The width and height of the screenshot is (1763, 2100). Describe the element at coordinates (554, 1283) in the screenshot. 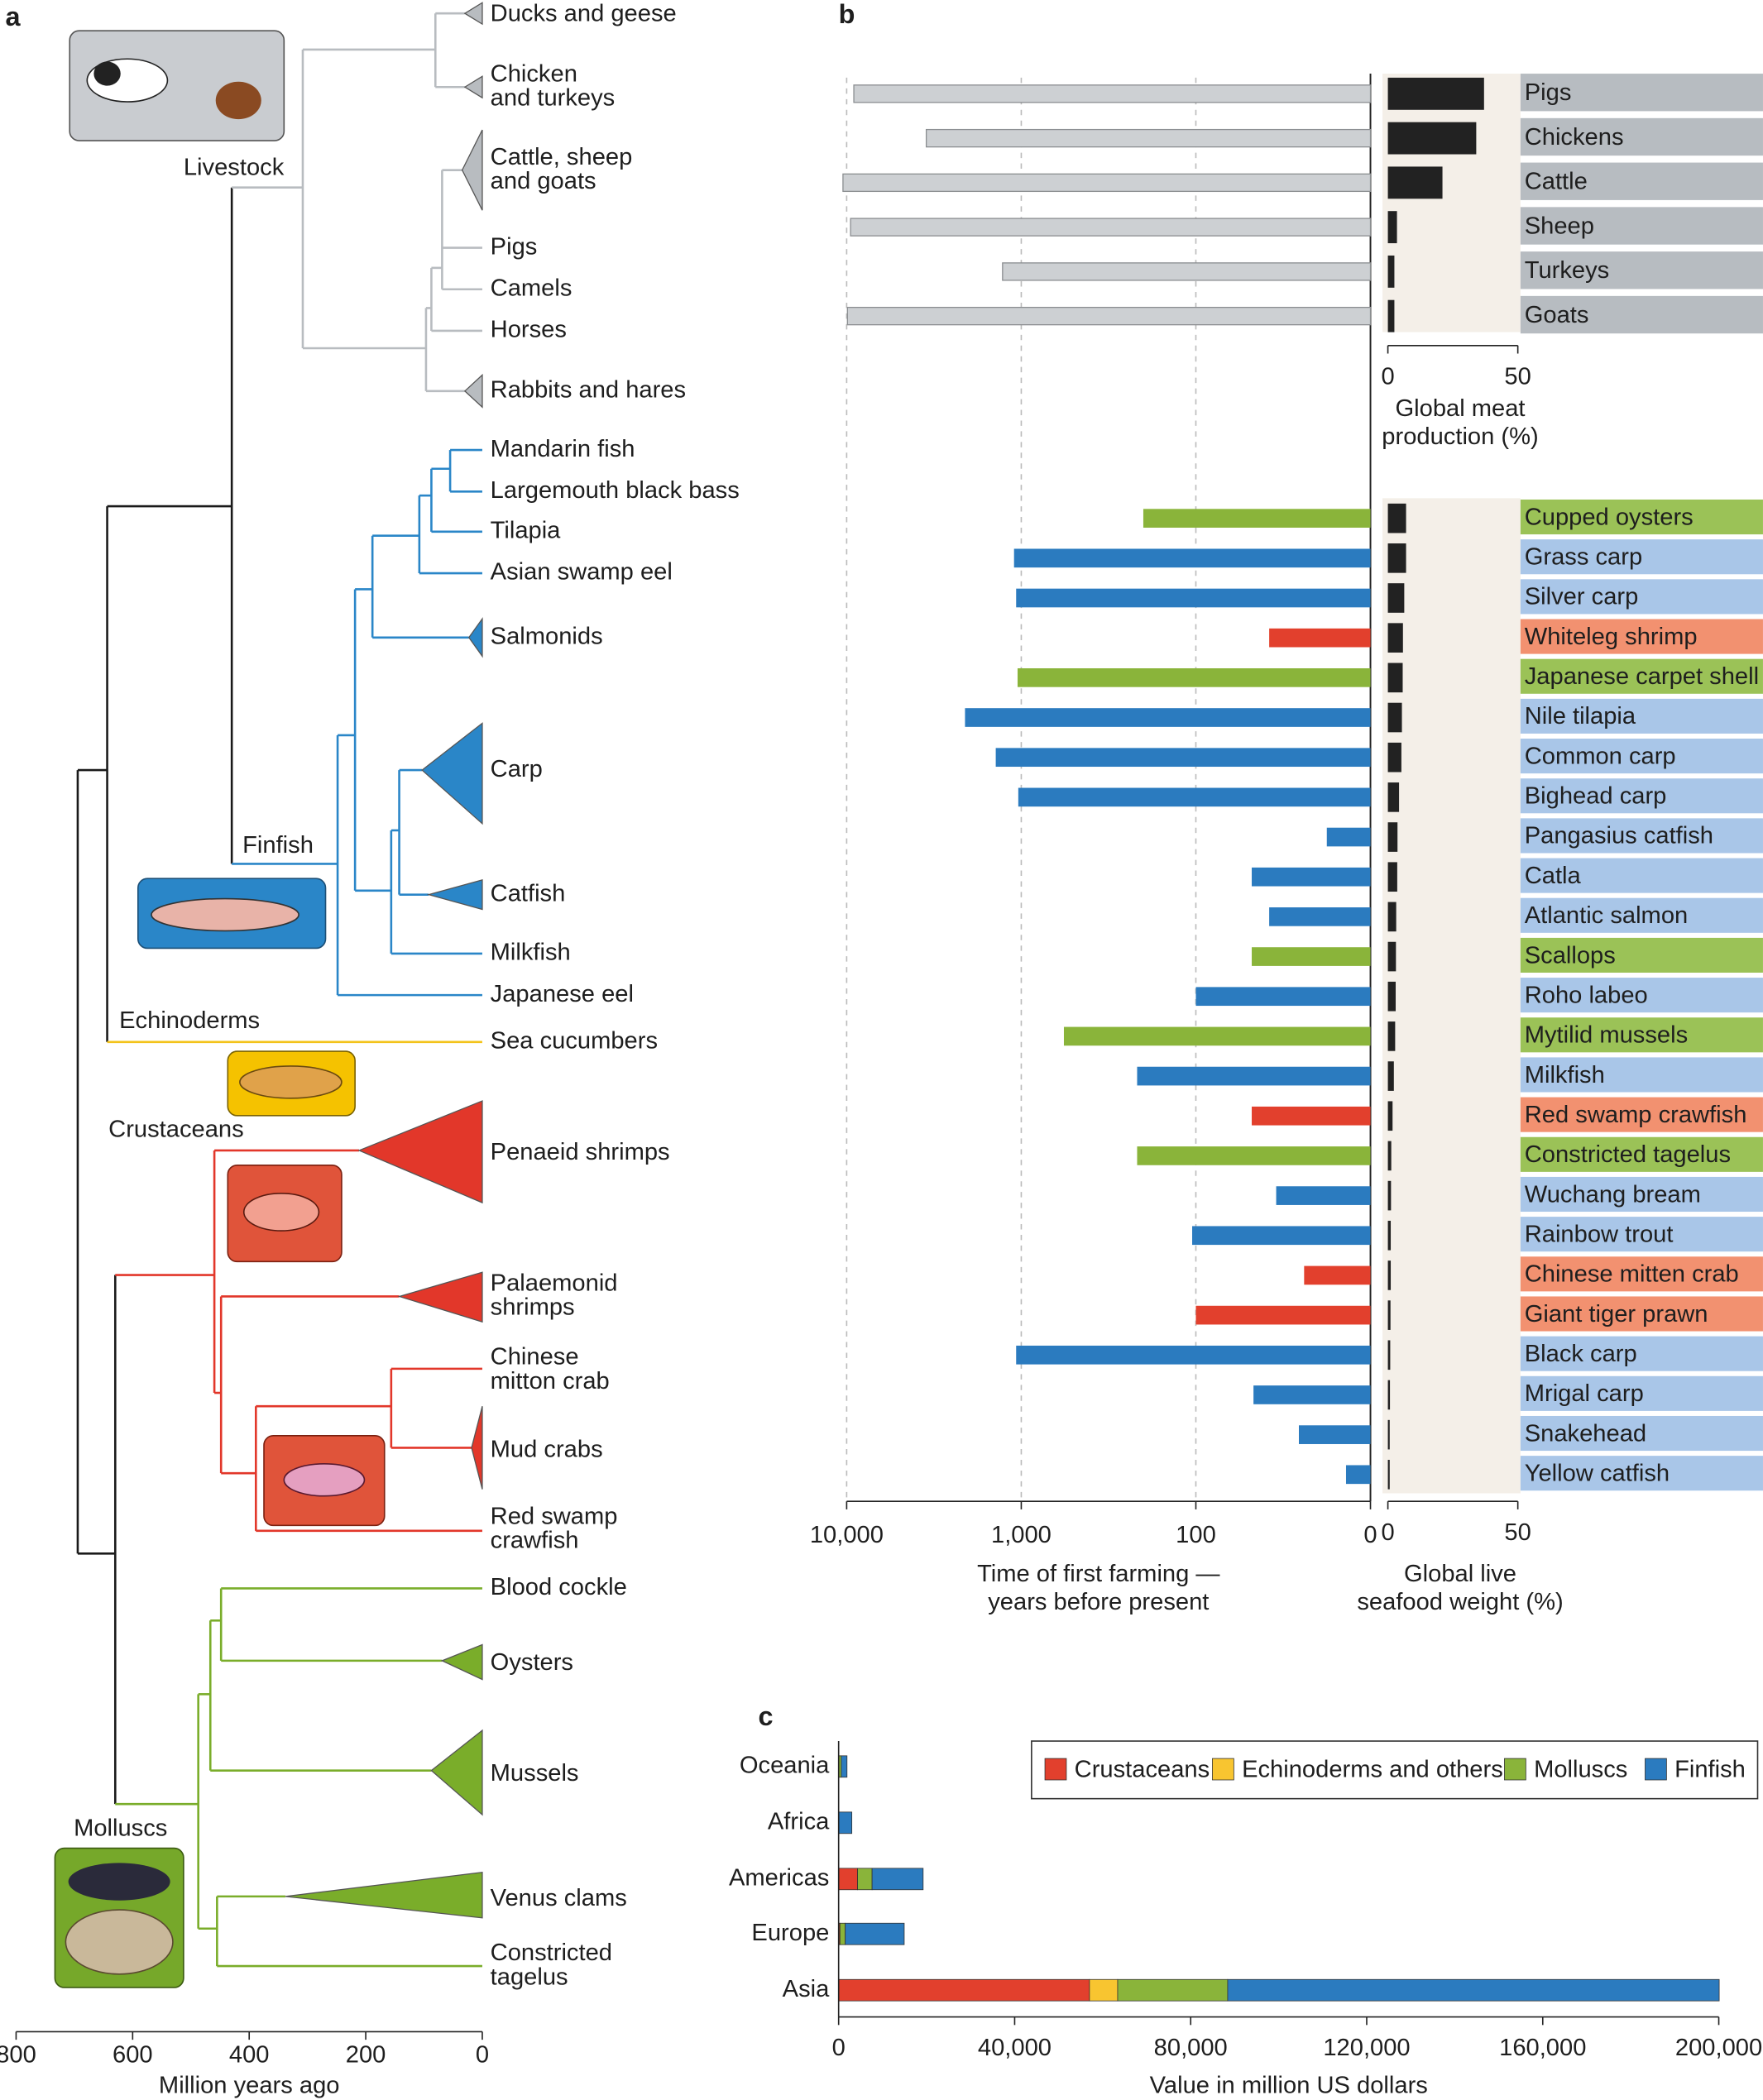

I see `leaf-label: Palaemonid` at that location.